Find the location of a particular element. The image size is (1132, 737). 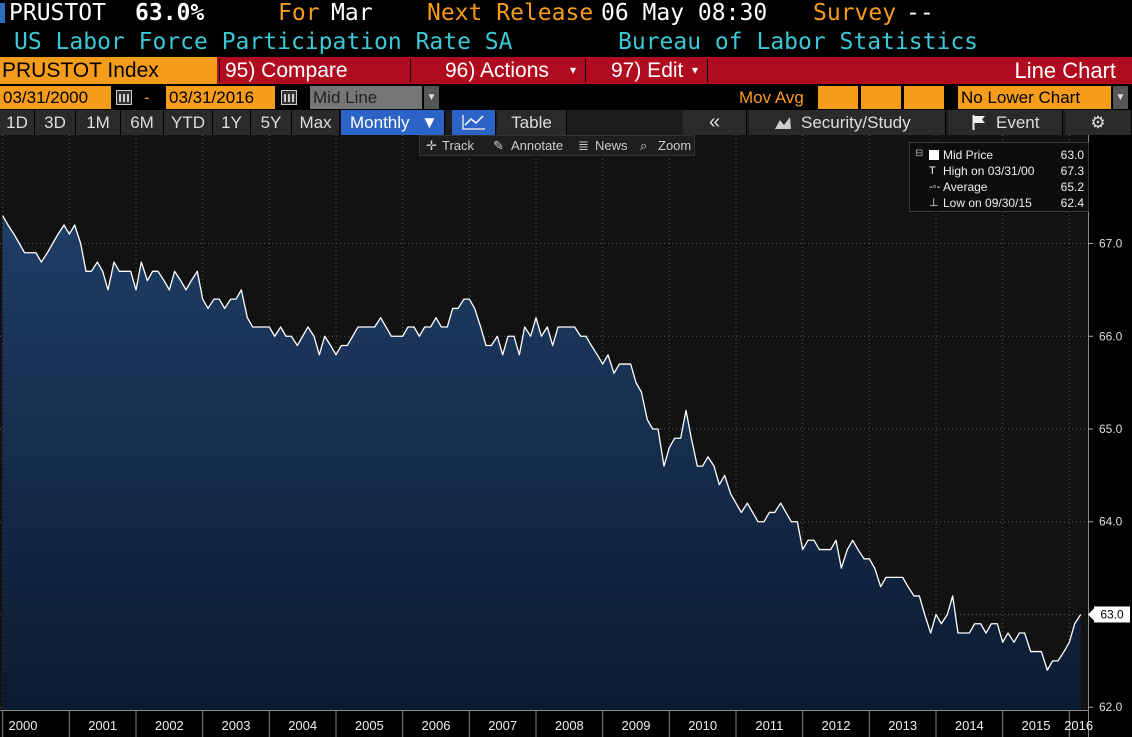

actions-button: 96) Actions is located at coordinates (497, 70).